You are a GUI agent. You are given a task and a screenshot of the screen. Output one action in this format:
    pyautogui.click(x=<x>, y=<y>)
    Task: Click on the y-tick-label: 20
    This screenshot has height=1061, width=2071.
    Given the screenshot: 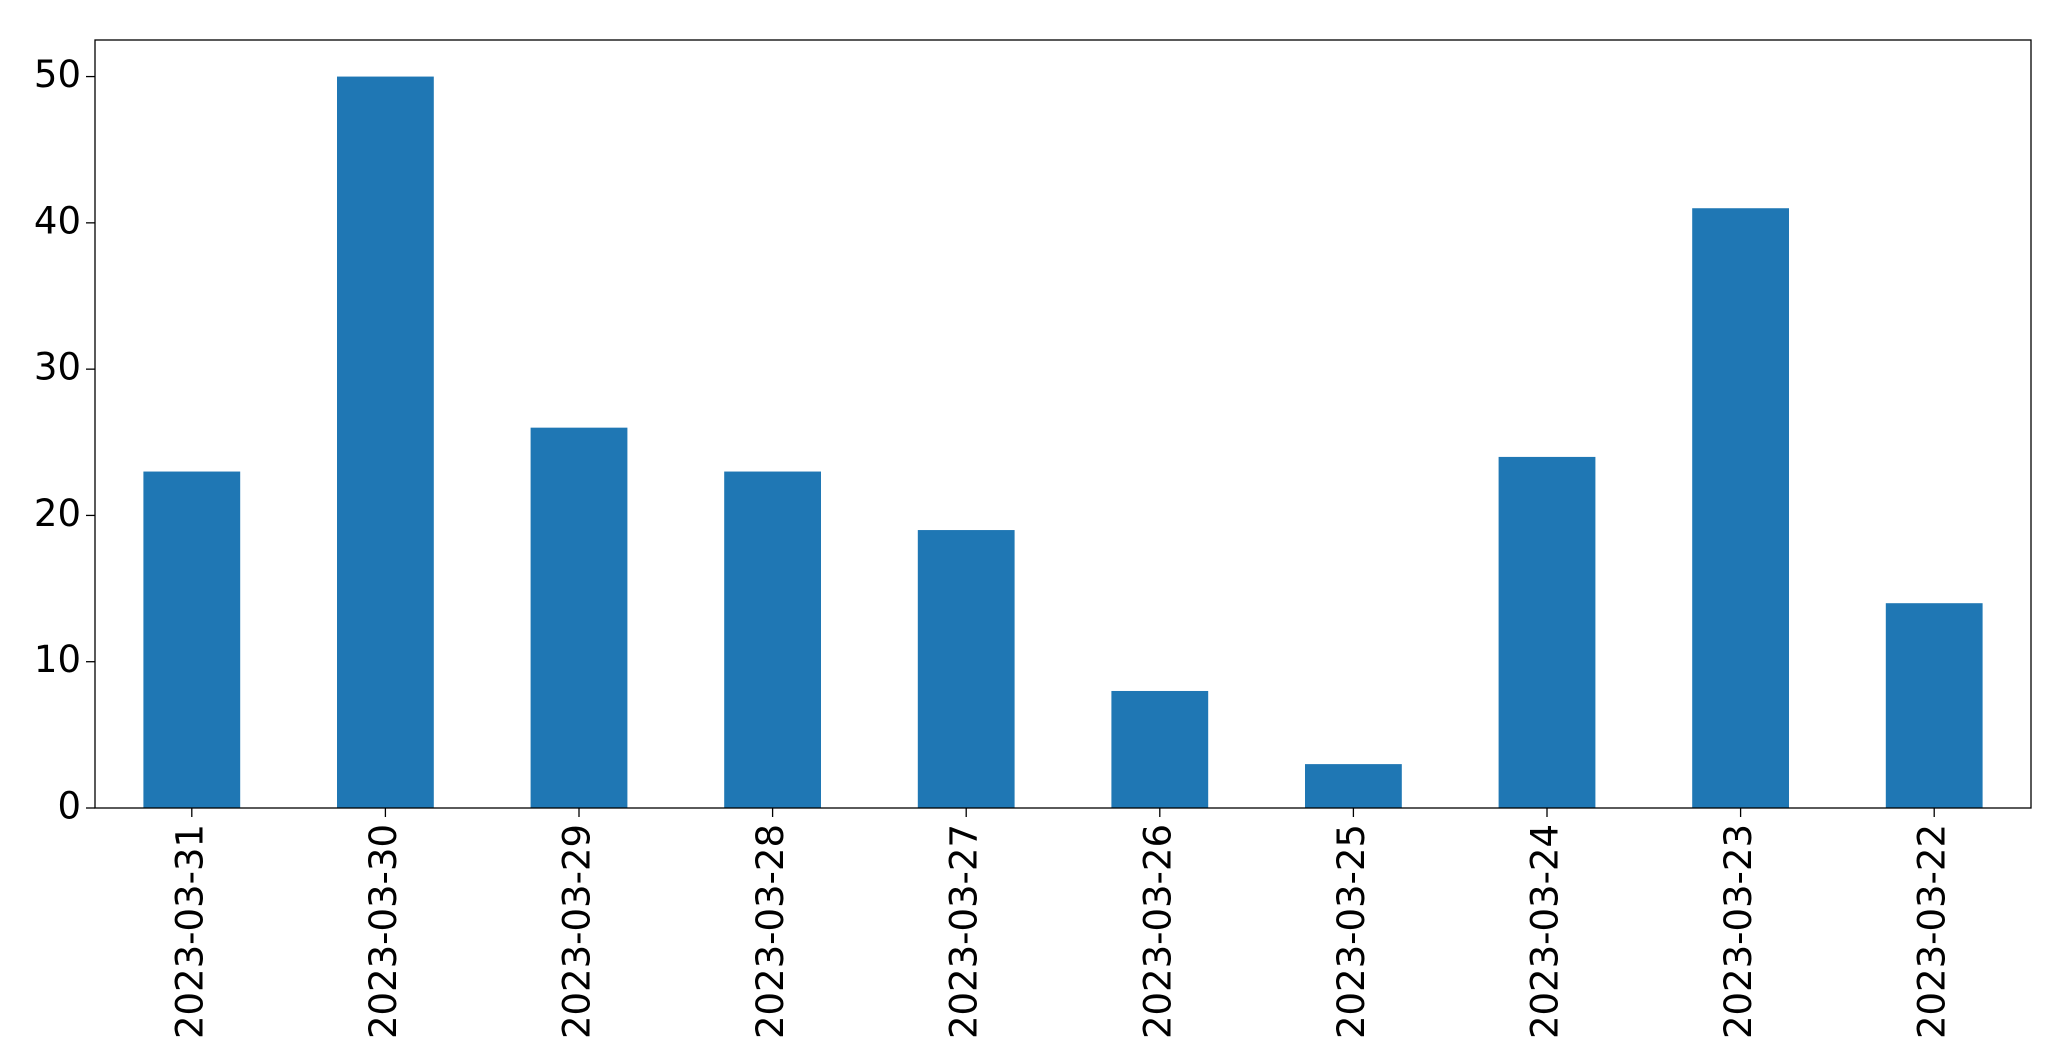 What is the action you would take?
    pyautogui.click(x=57, y=513)
    